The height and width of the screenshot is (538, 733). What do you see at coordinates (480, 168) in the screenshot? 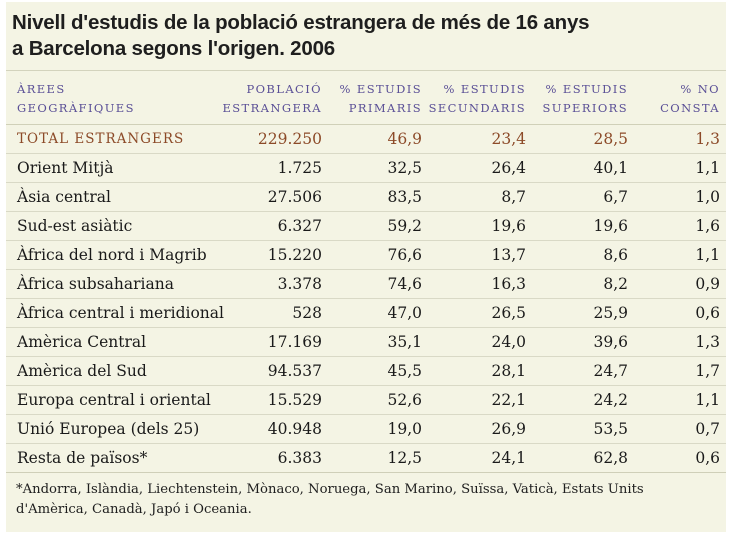
I see `cell-secondary: 26,4` at bounding box center [480, 168].